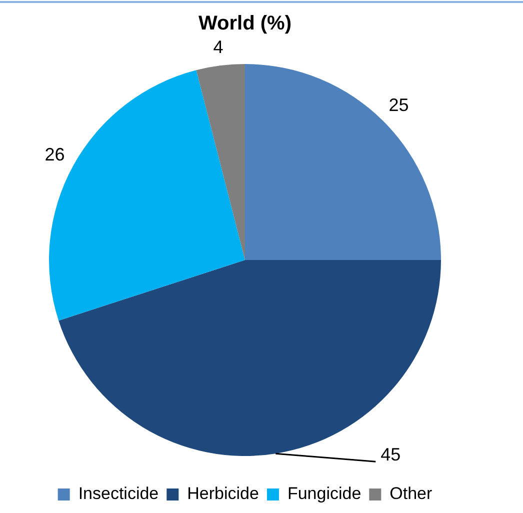 The image size is (523, 513). Describe the element at coordinates (118, 494) in the screenshot. I see `legend-label: Insecticide` at that location.